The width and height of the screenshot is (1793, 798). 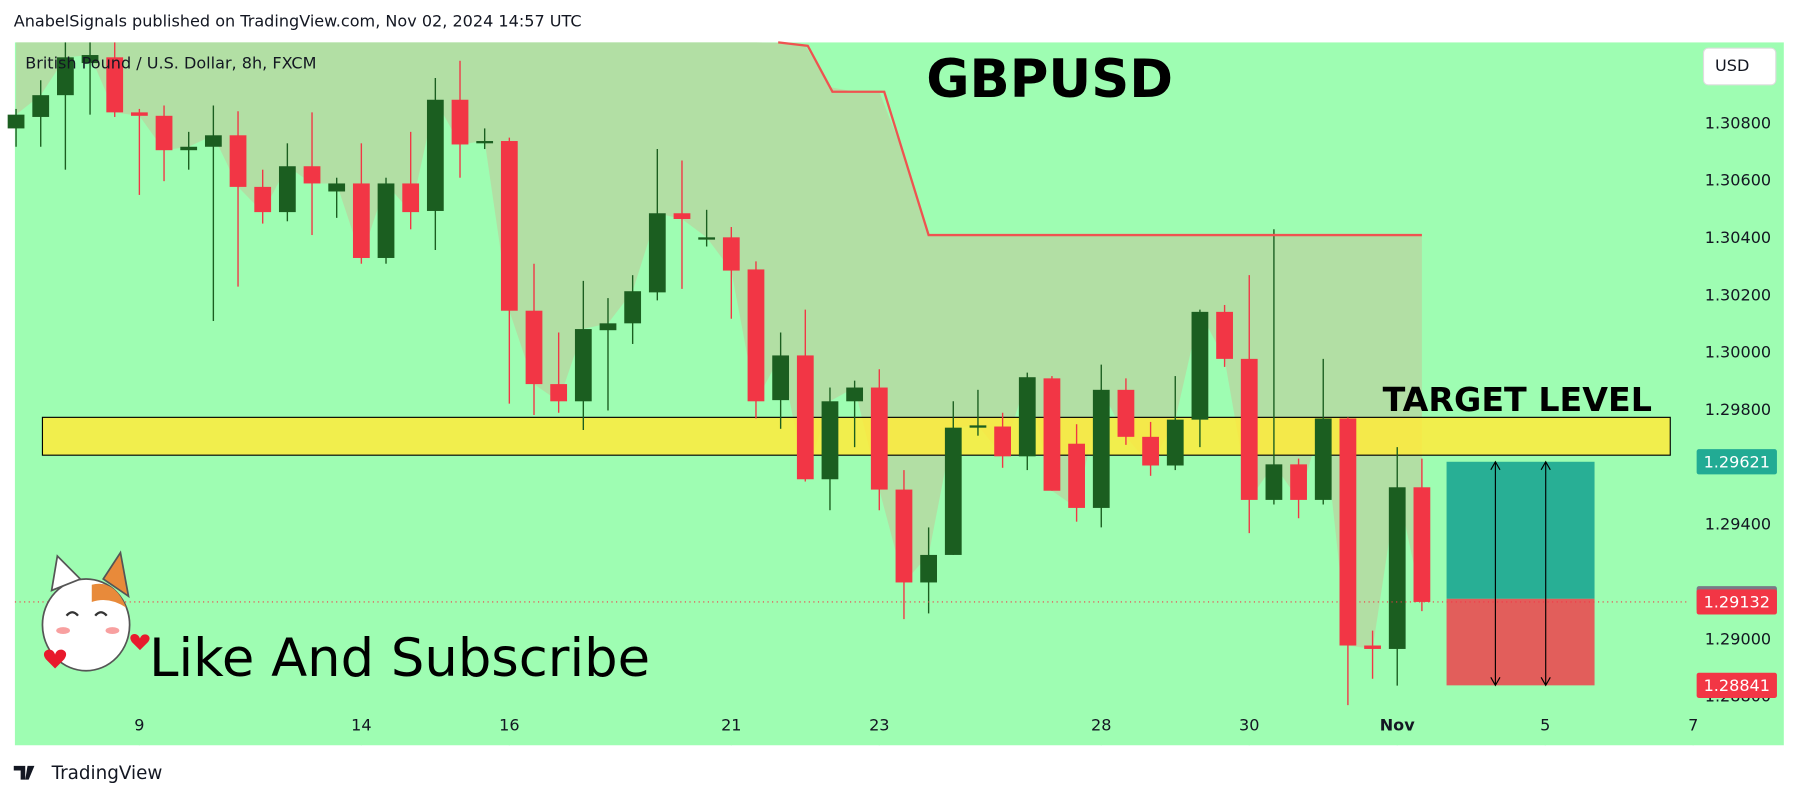 What do you see at coordinates (1738, 294) in the screenshot?
I see `y-tick-label: 1.30200` at bounding box center [1738, 294].